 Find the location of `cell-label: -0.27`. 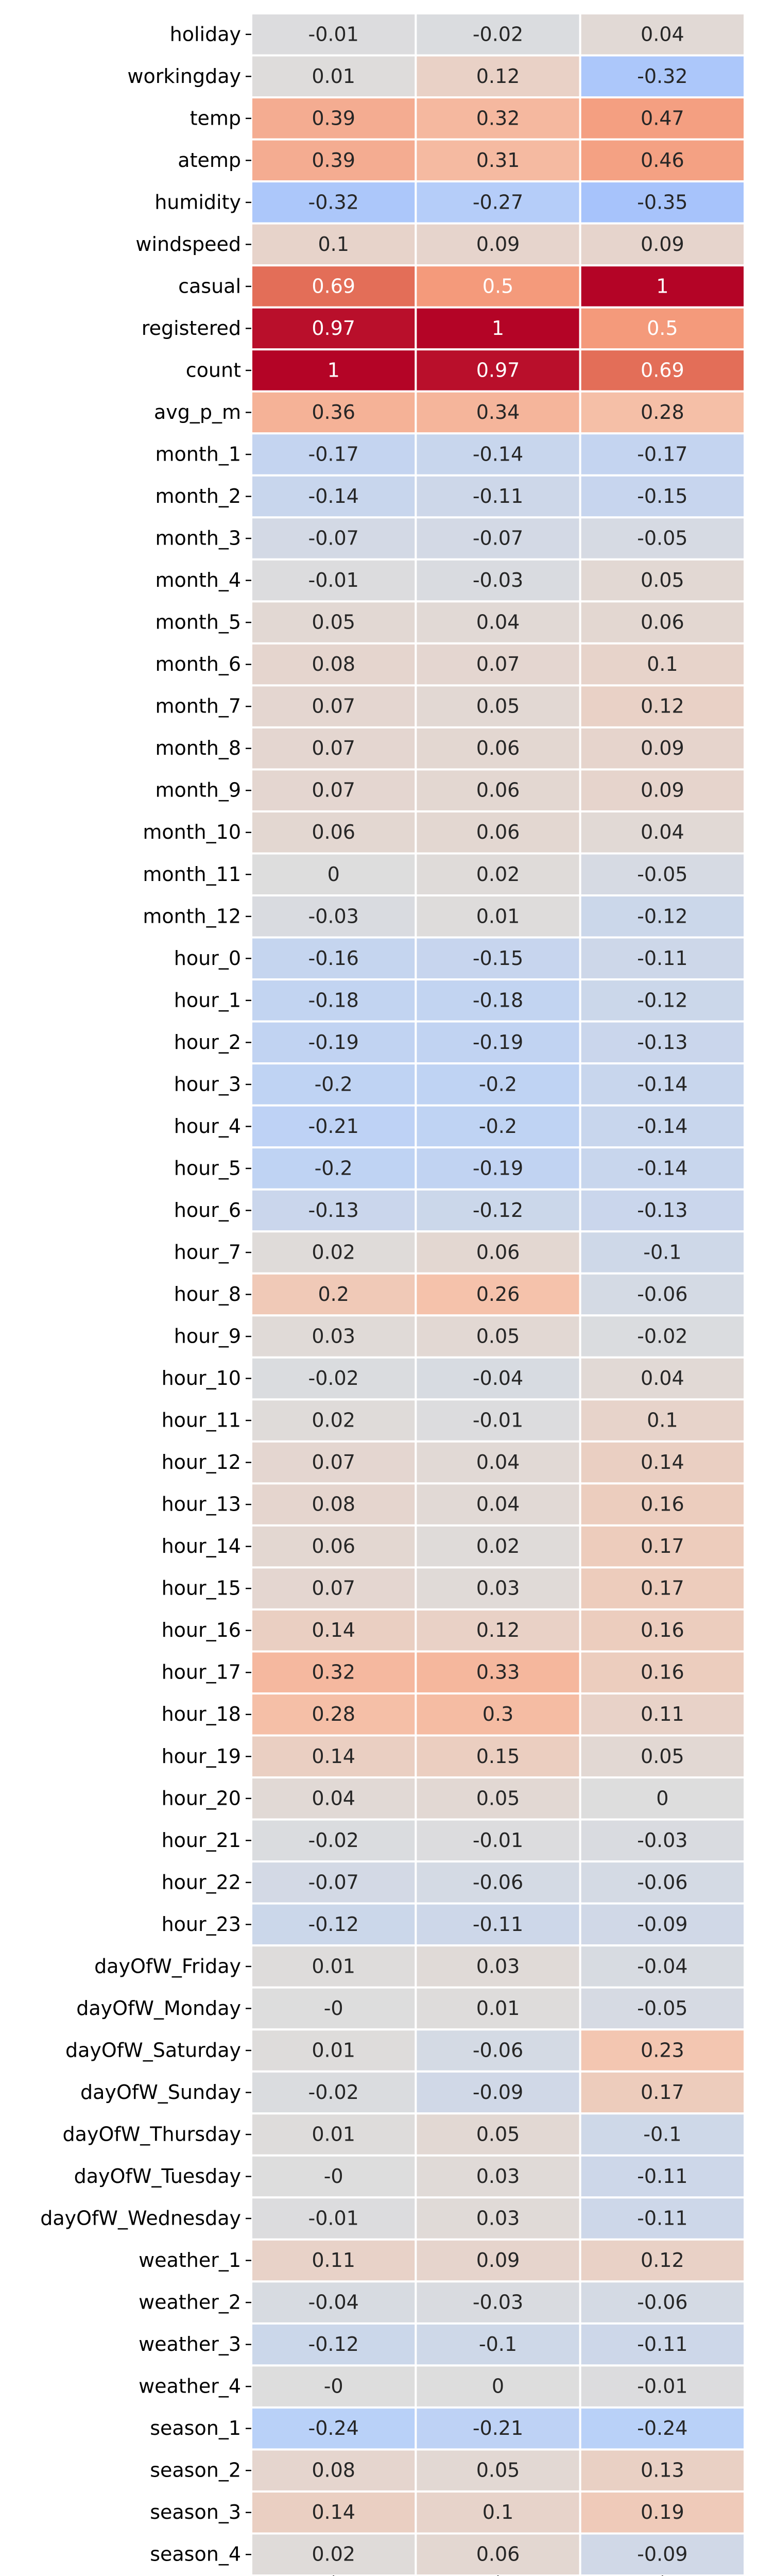

cell-label: -0.27 is located at coordinates (498, 202).